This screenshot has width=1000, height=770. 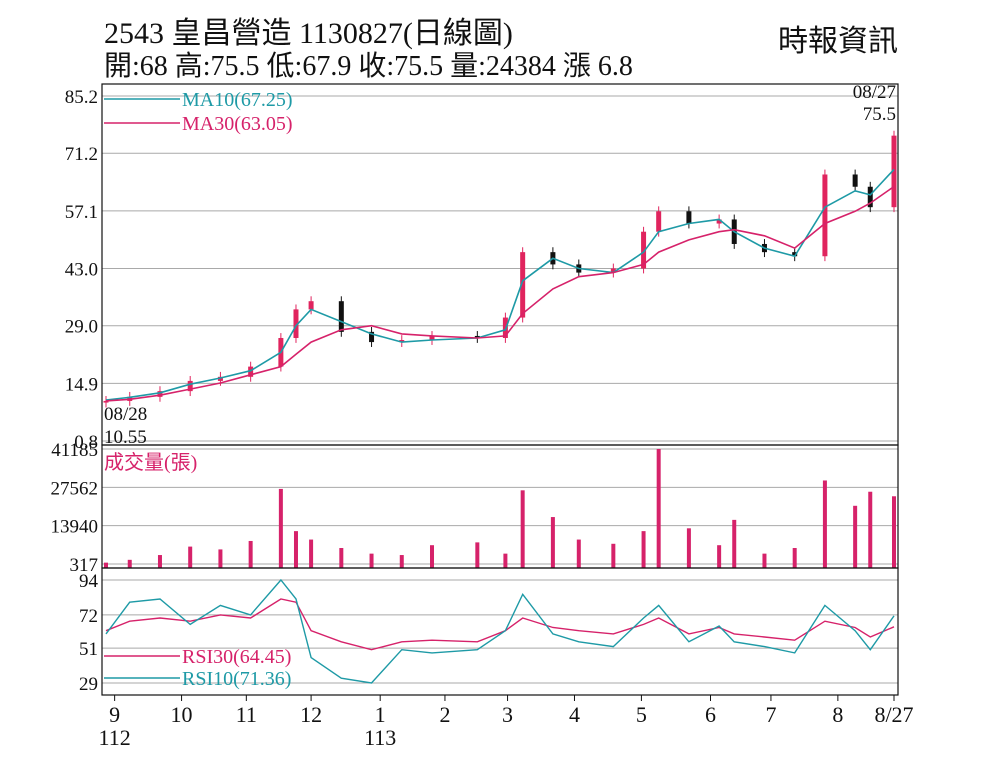 What do you see at coordinates (237, 100) in the screenshot?
I see `ma10-legend: MA10(67.25)` at bounding box center [237, 100].